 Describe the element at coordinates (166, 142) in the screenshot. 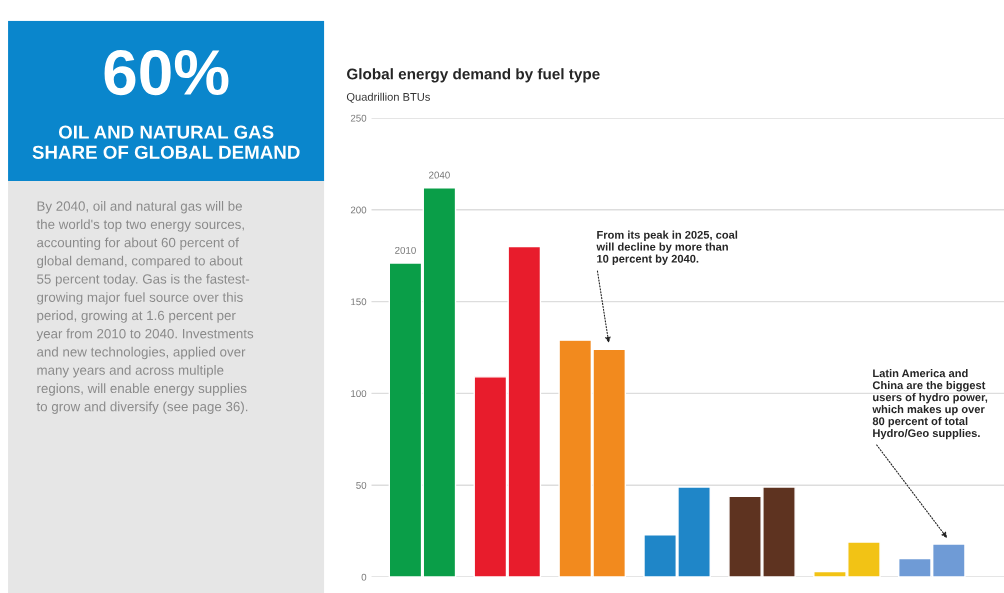

I see `text: OIL AND NATURAL GAS SHARE OF GLOBAL DEMAND` at that location.